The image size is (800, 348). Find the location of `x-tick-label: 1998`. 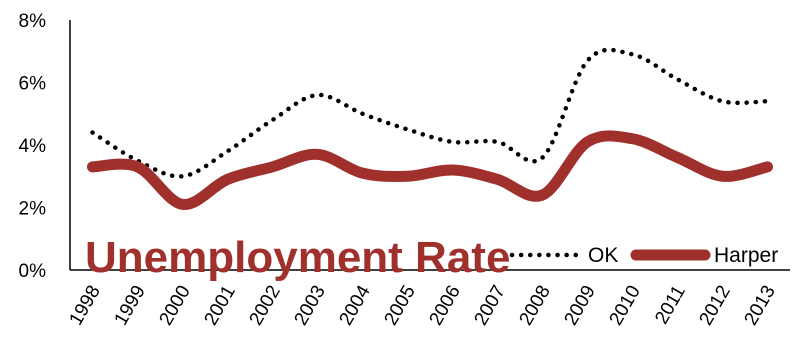

x-tick-label: 1998 is located at coordinates (85, 305).